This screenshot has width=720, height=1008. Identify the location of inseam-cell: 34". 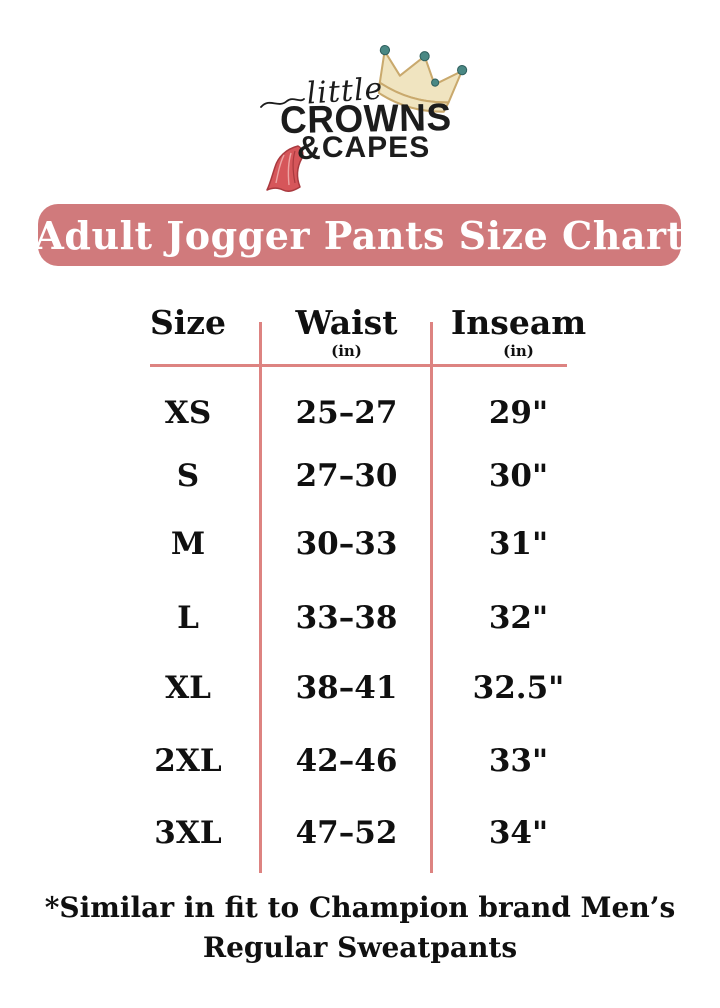
(518, 833).